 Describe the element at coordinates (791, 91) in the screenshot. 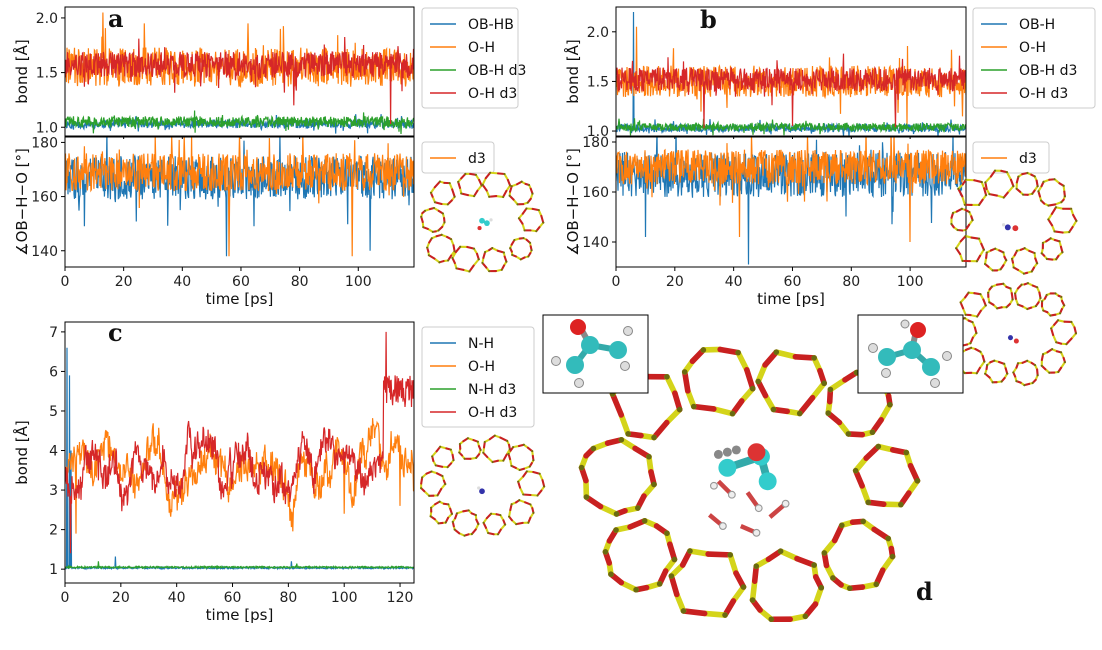

I see `series-line-o-h-d3` at that location.